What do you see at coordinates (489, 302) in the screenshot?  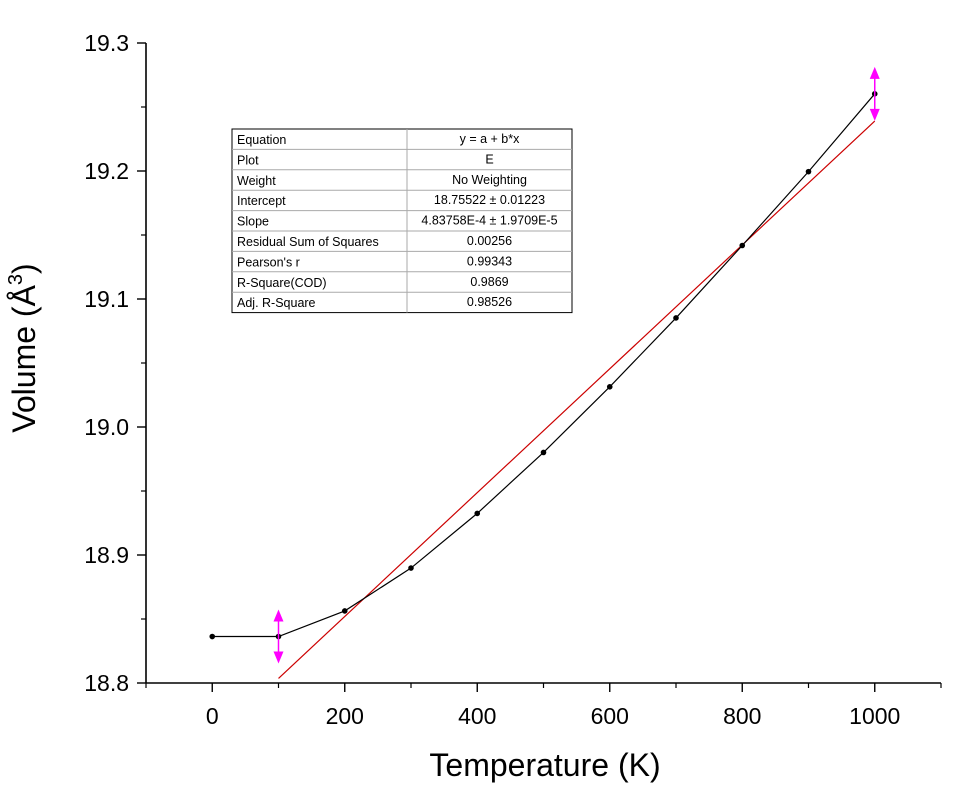 I see `stats-table-value: 0.98526` at bounding box center [489, 302].